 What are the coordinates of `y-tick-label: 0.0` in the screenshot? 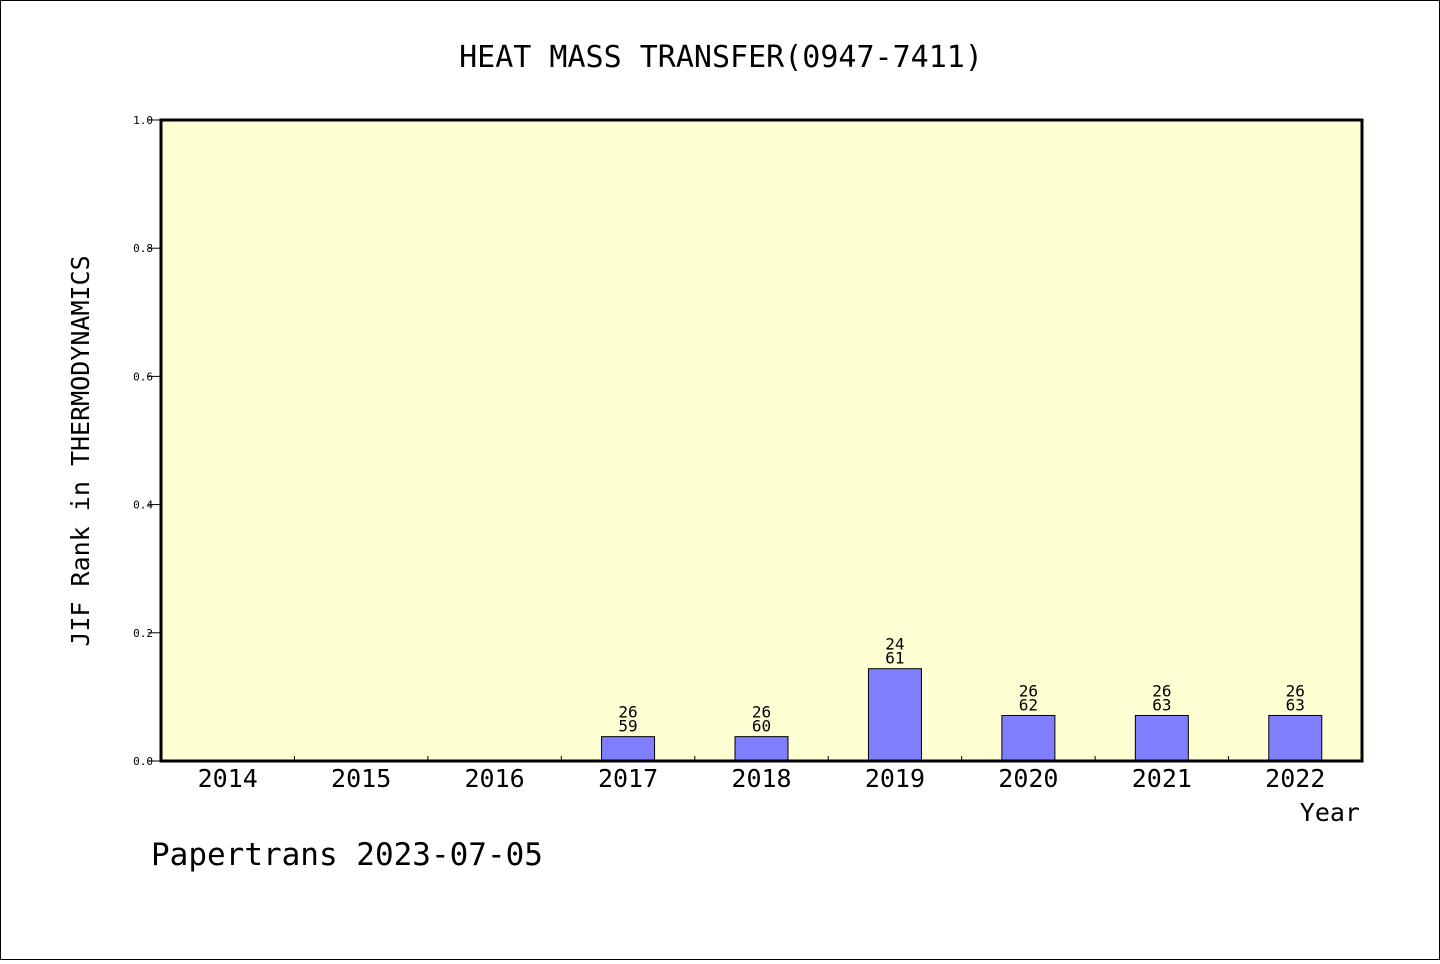 It's located at (143, 761).